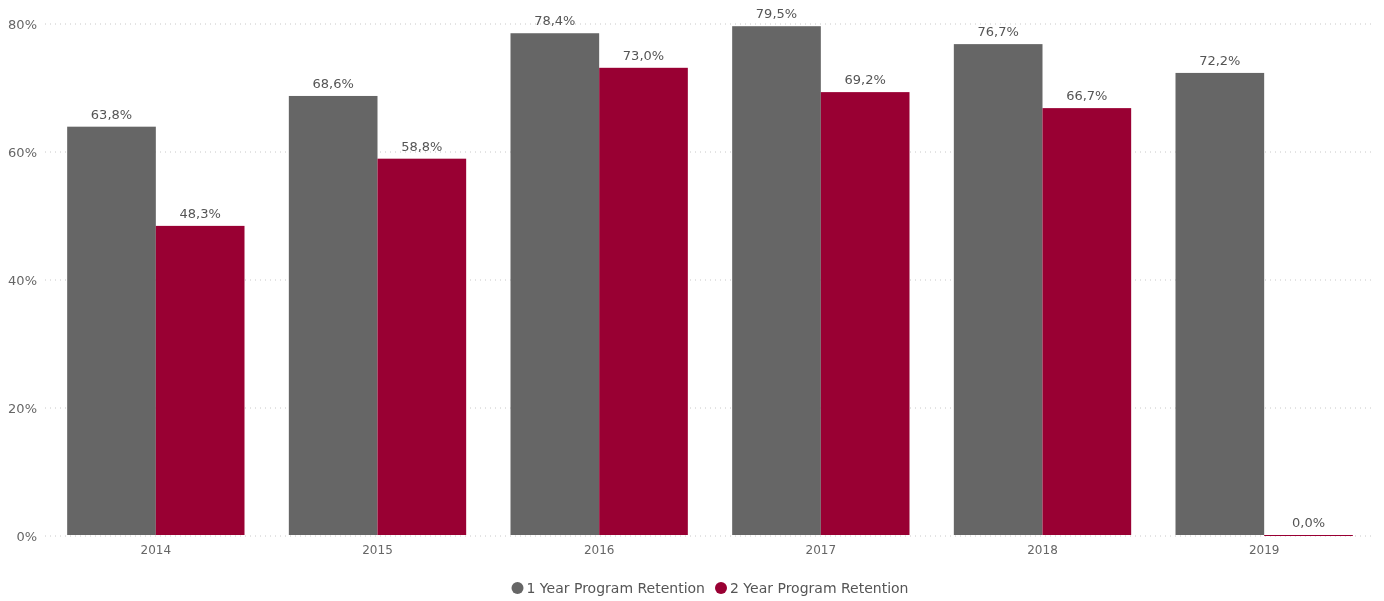 This screenshot has height=601, width=1384. I want to click on data-label: 79,5%, so click(776, 14).